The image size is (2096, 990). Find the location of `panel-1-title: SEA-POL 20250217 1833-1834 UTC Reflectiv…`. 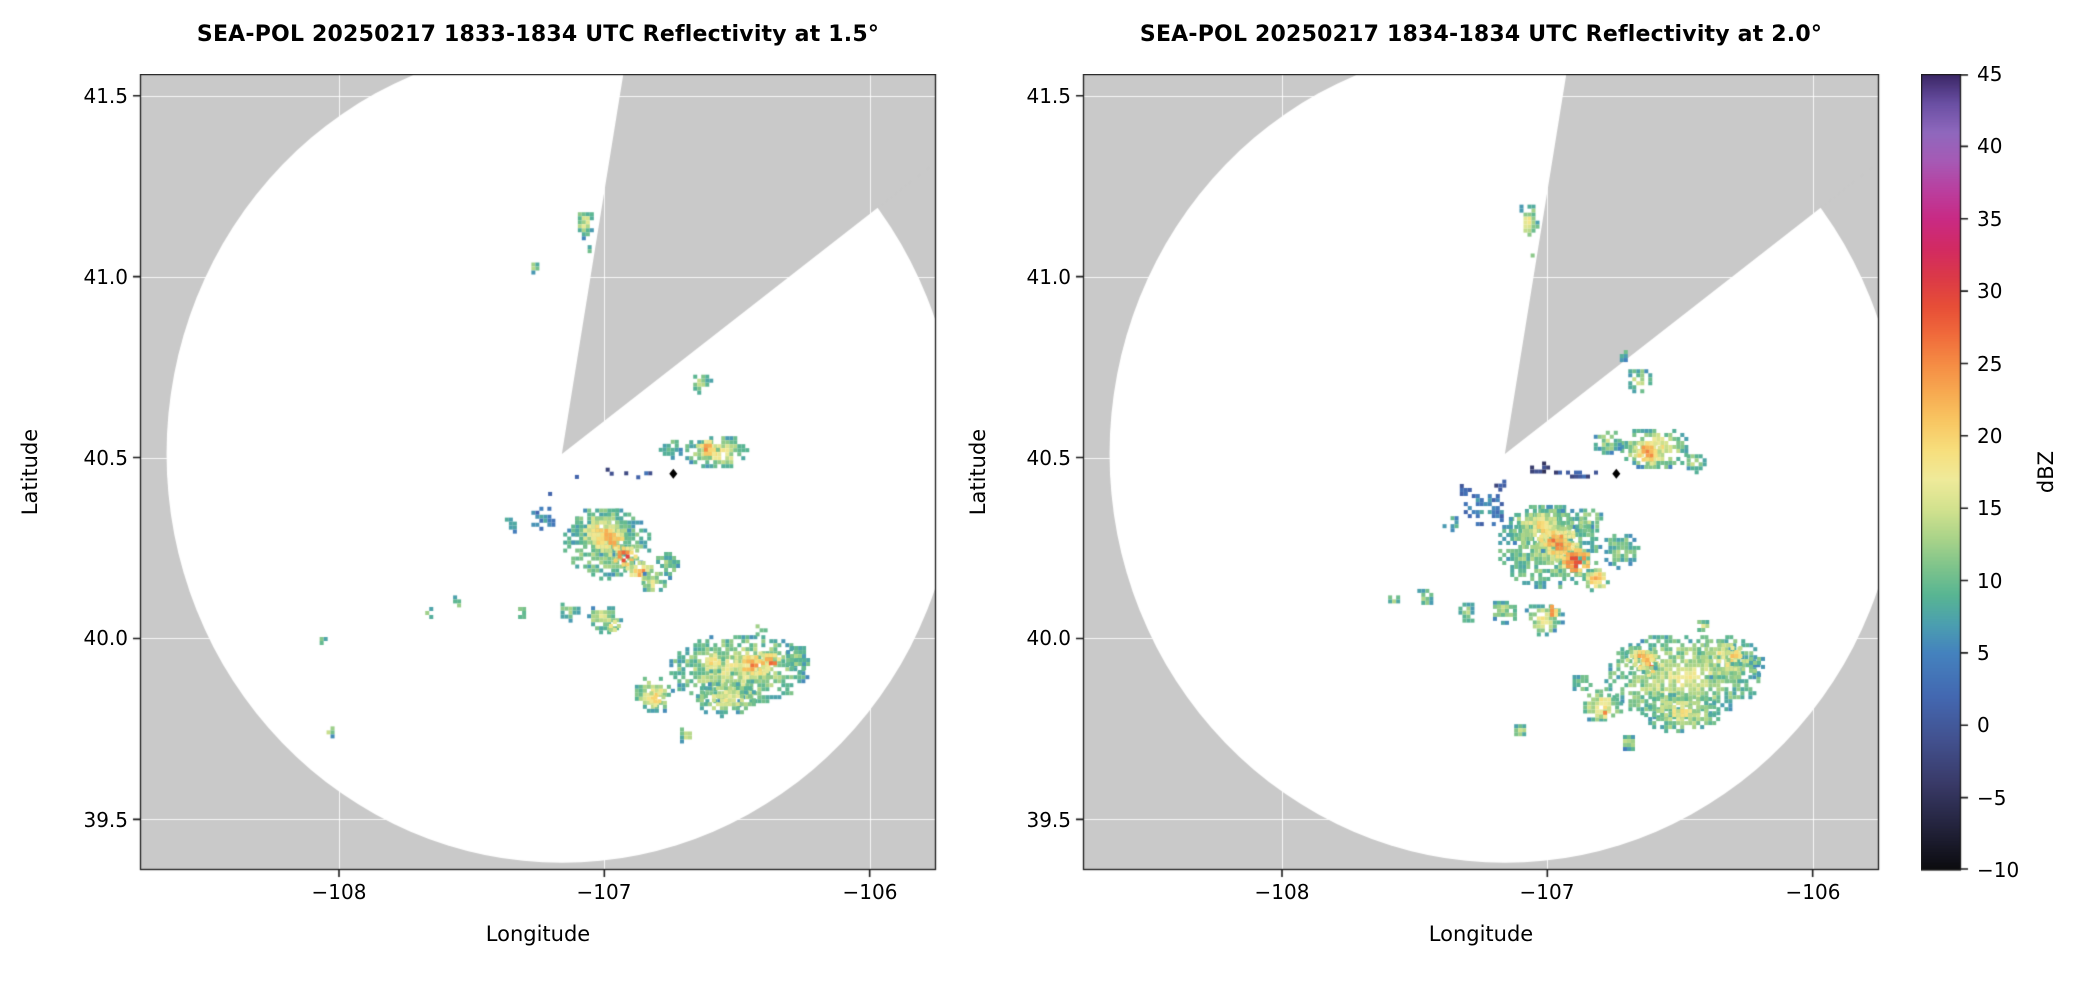

panel-1-title: SEA-POL 20250217 1833-1834 UTC Reflectiv… is located at coordinates (538, 34).